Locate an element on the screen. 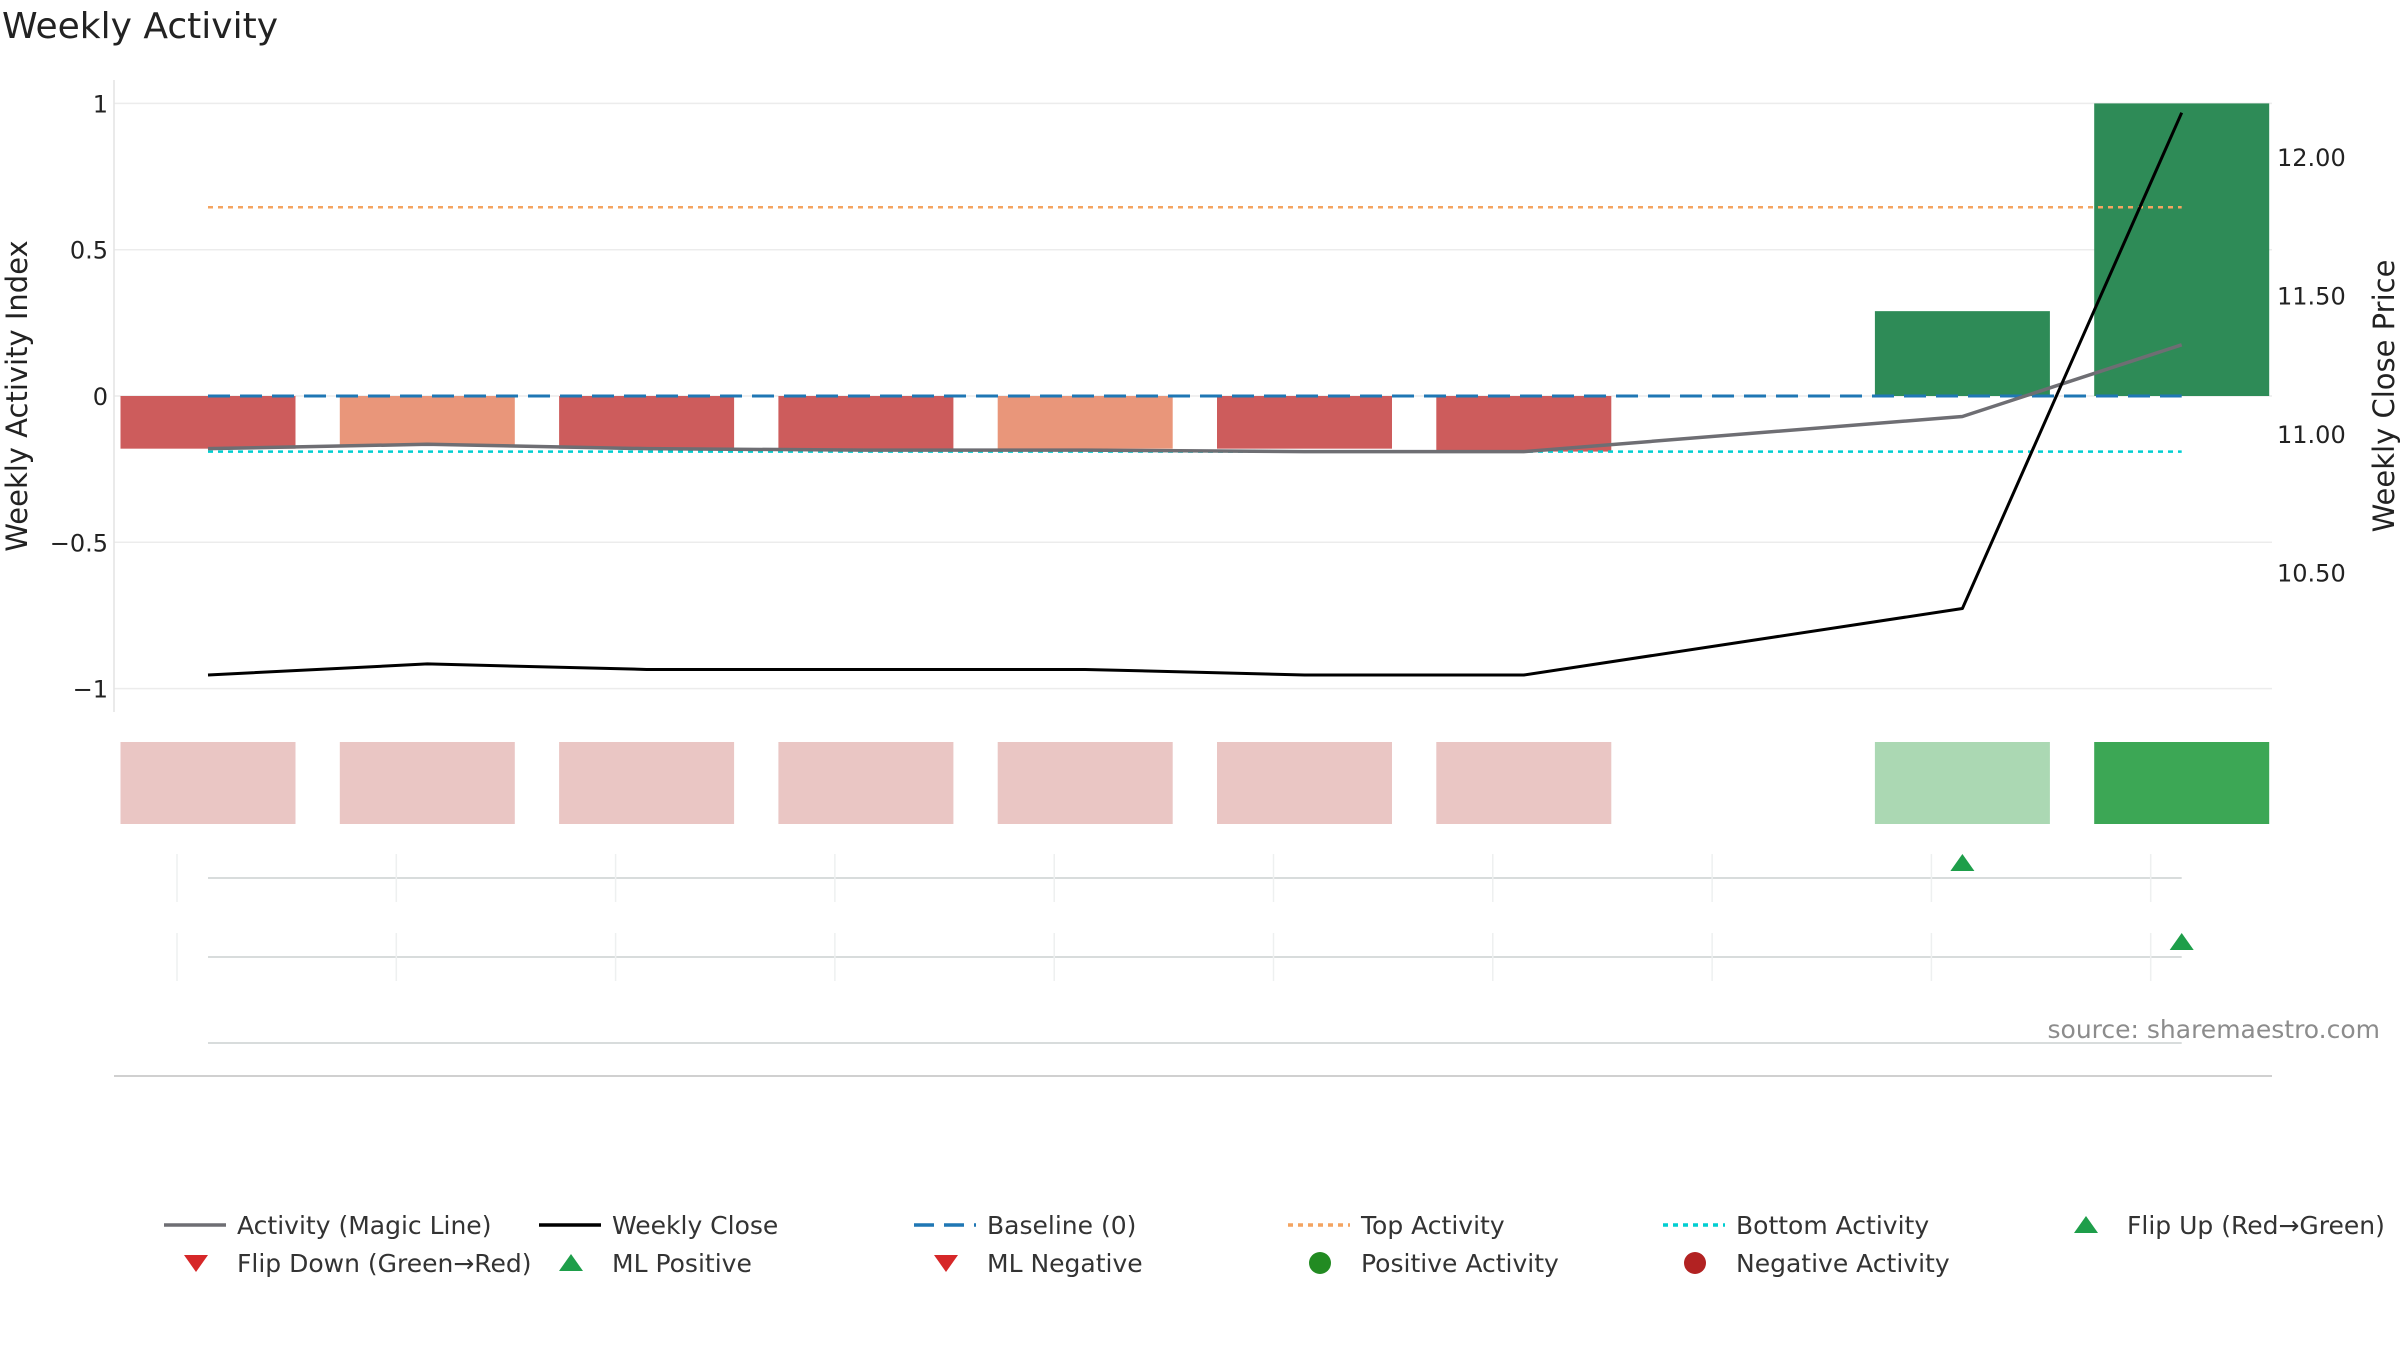  legend-label: Weekly Close is located at coordinates (695, 1225).